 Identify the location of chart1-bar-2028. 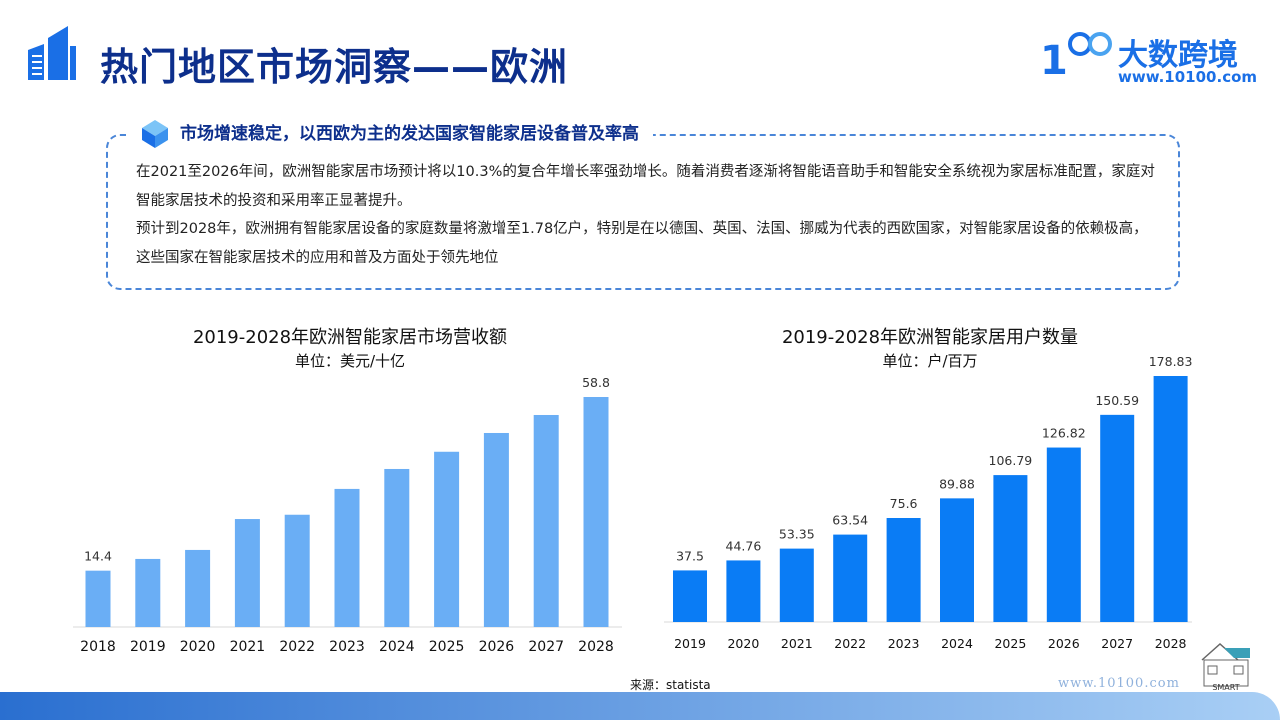
(596, 512).